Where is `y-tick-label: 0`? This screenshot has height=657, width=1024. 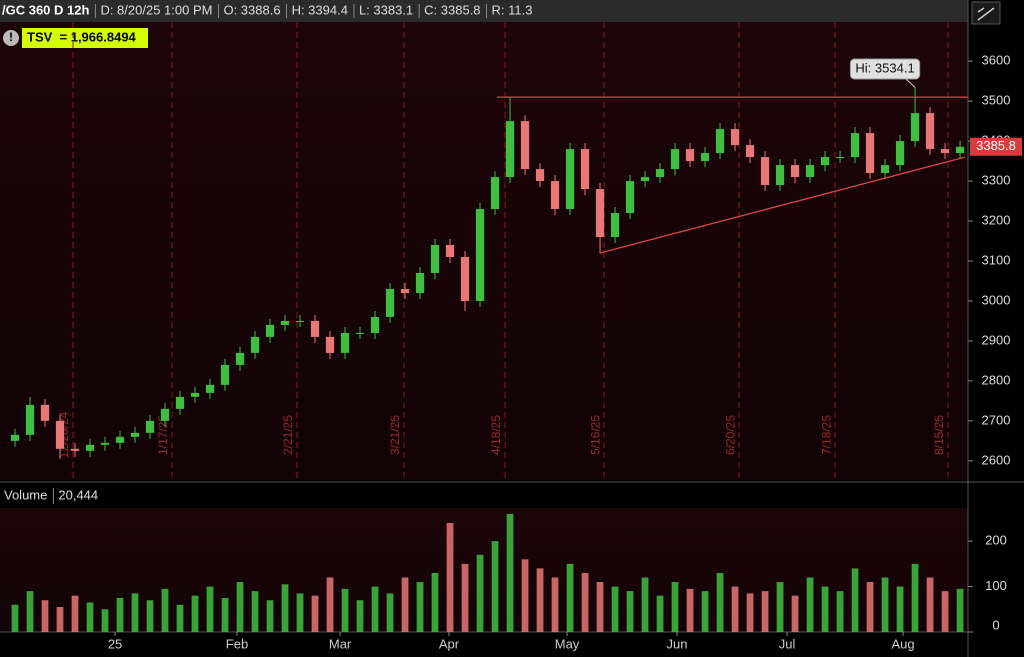
y-tick-label: 0 is located at coordinates (995, 624).